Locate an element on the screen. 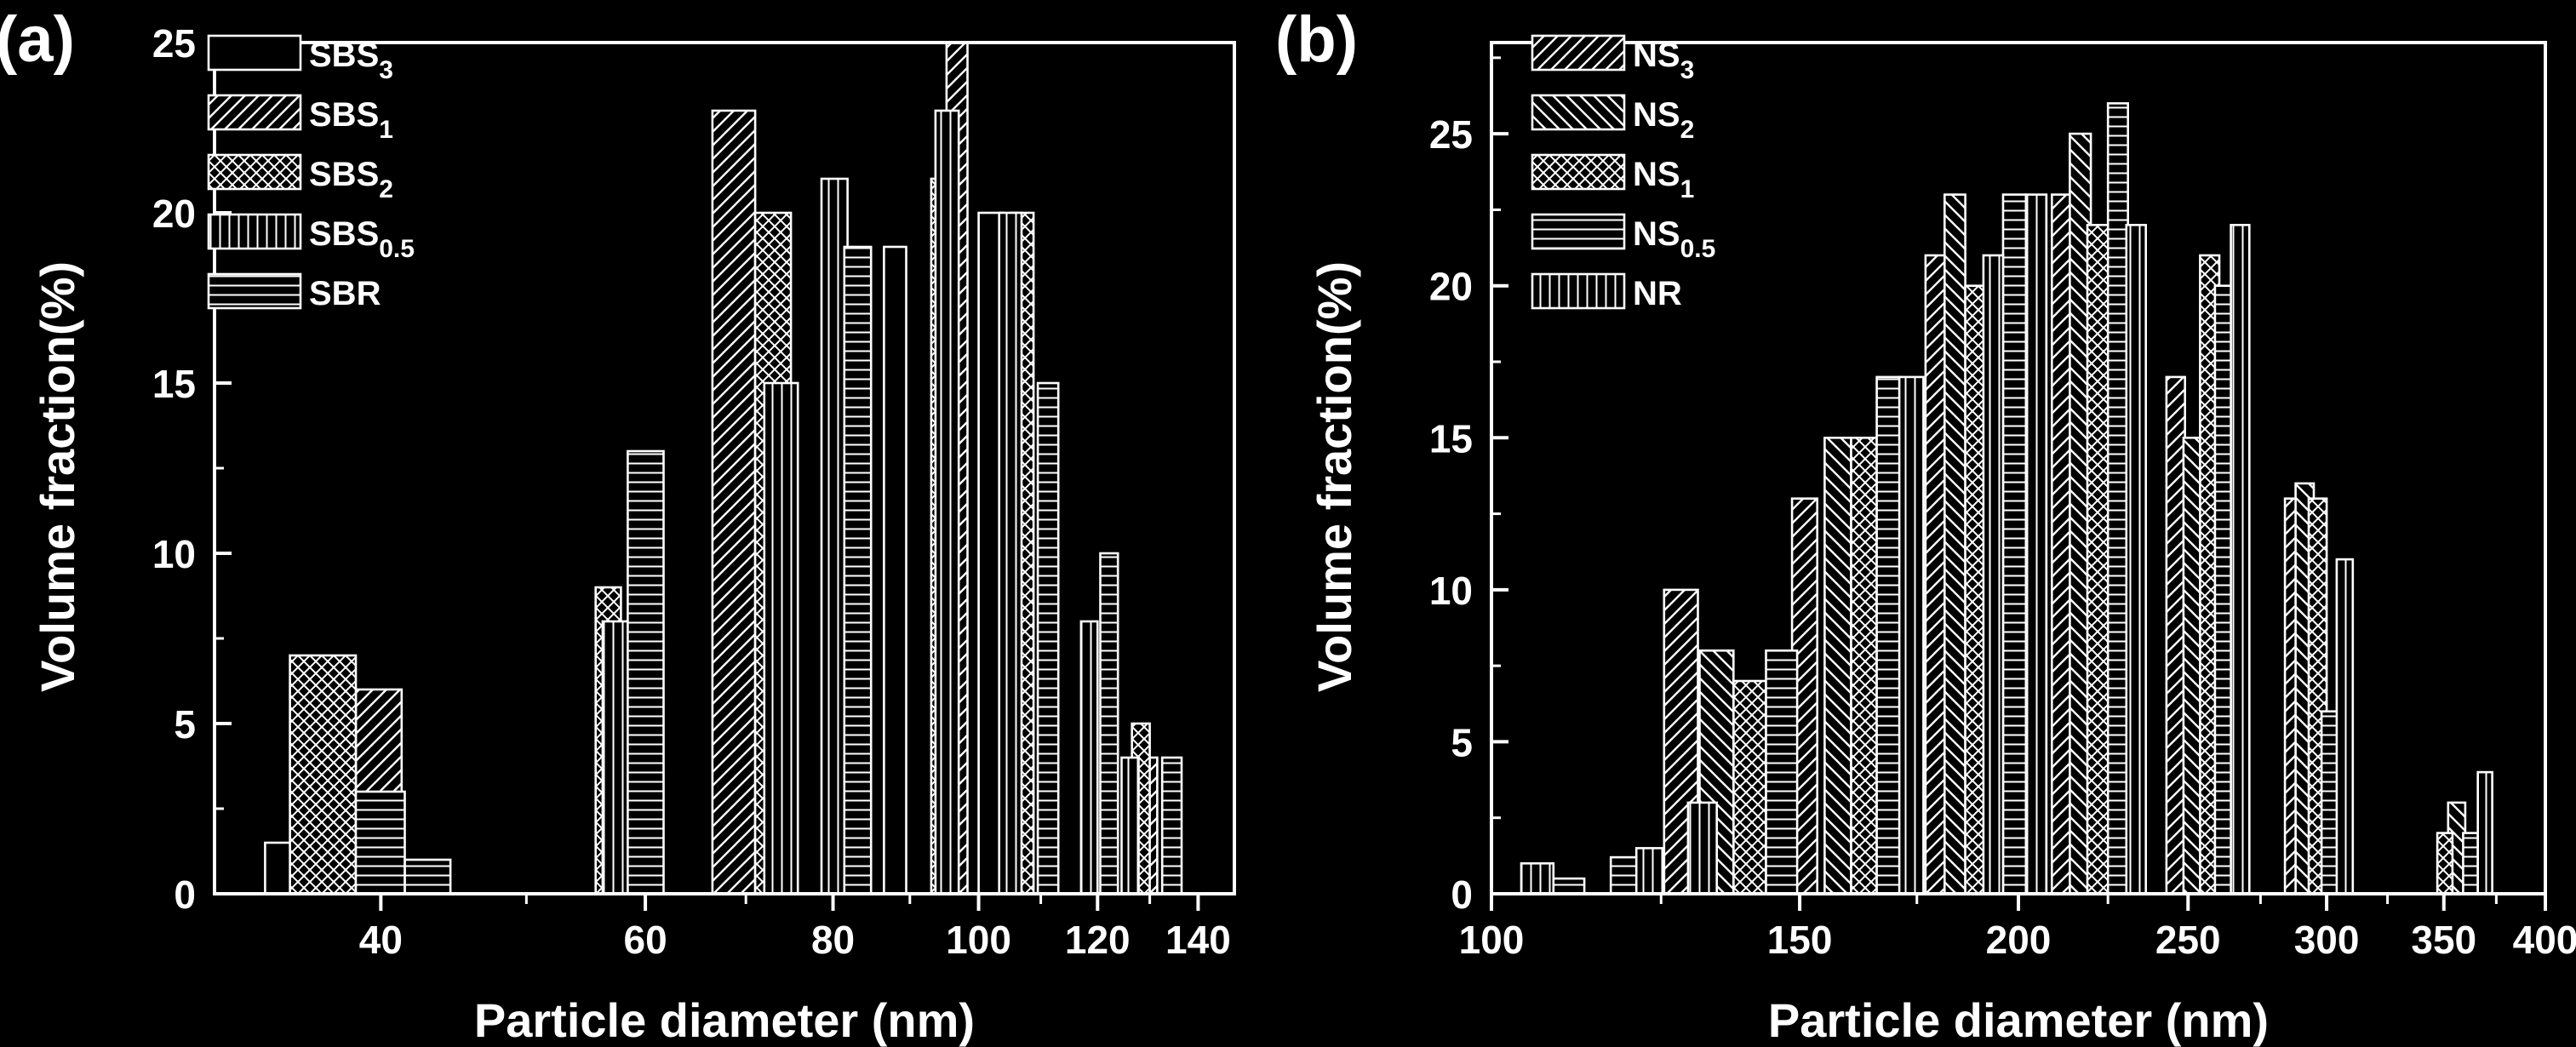 The height and width of the screenshot is (1047, 2576). x-tick-label: 40 is located at coordinates (381, 940).